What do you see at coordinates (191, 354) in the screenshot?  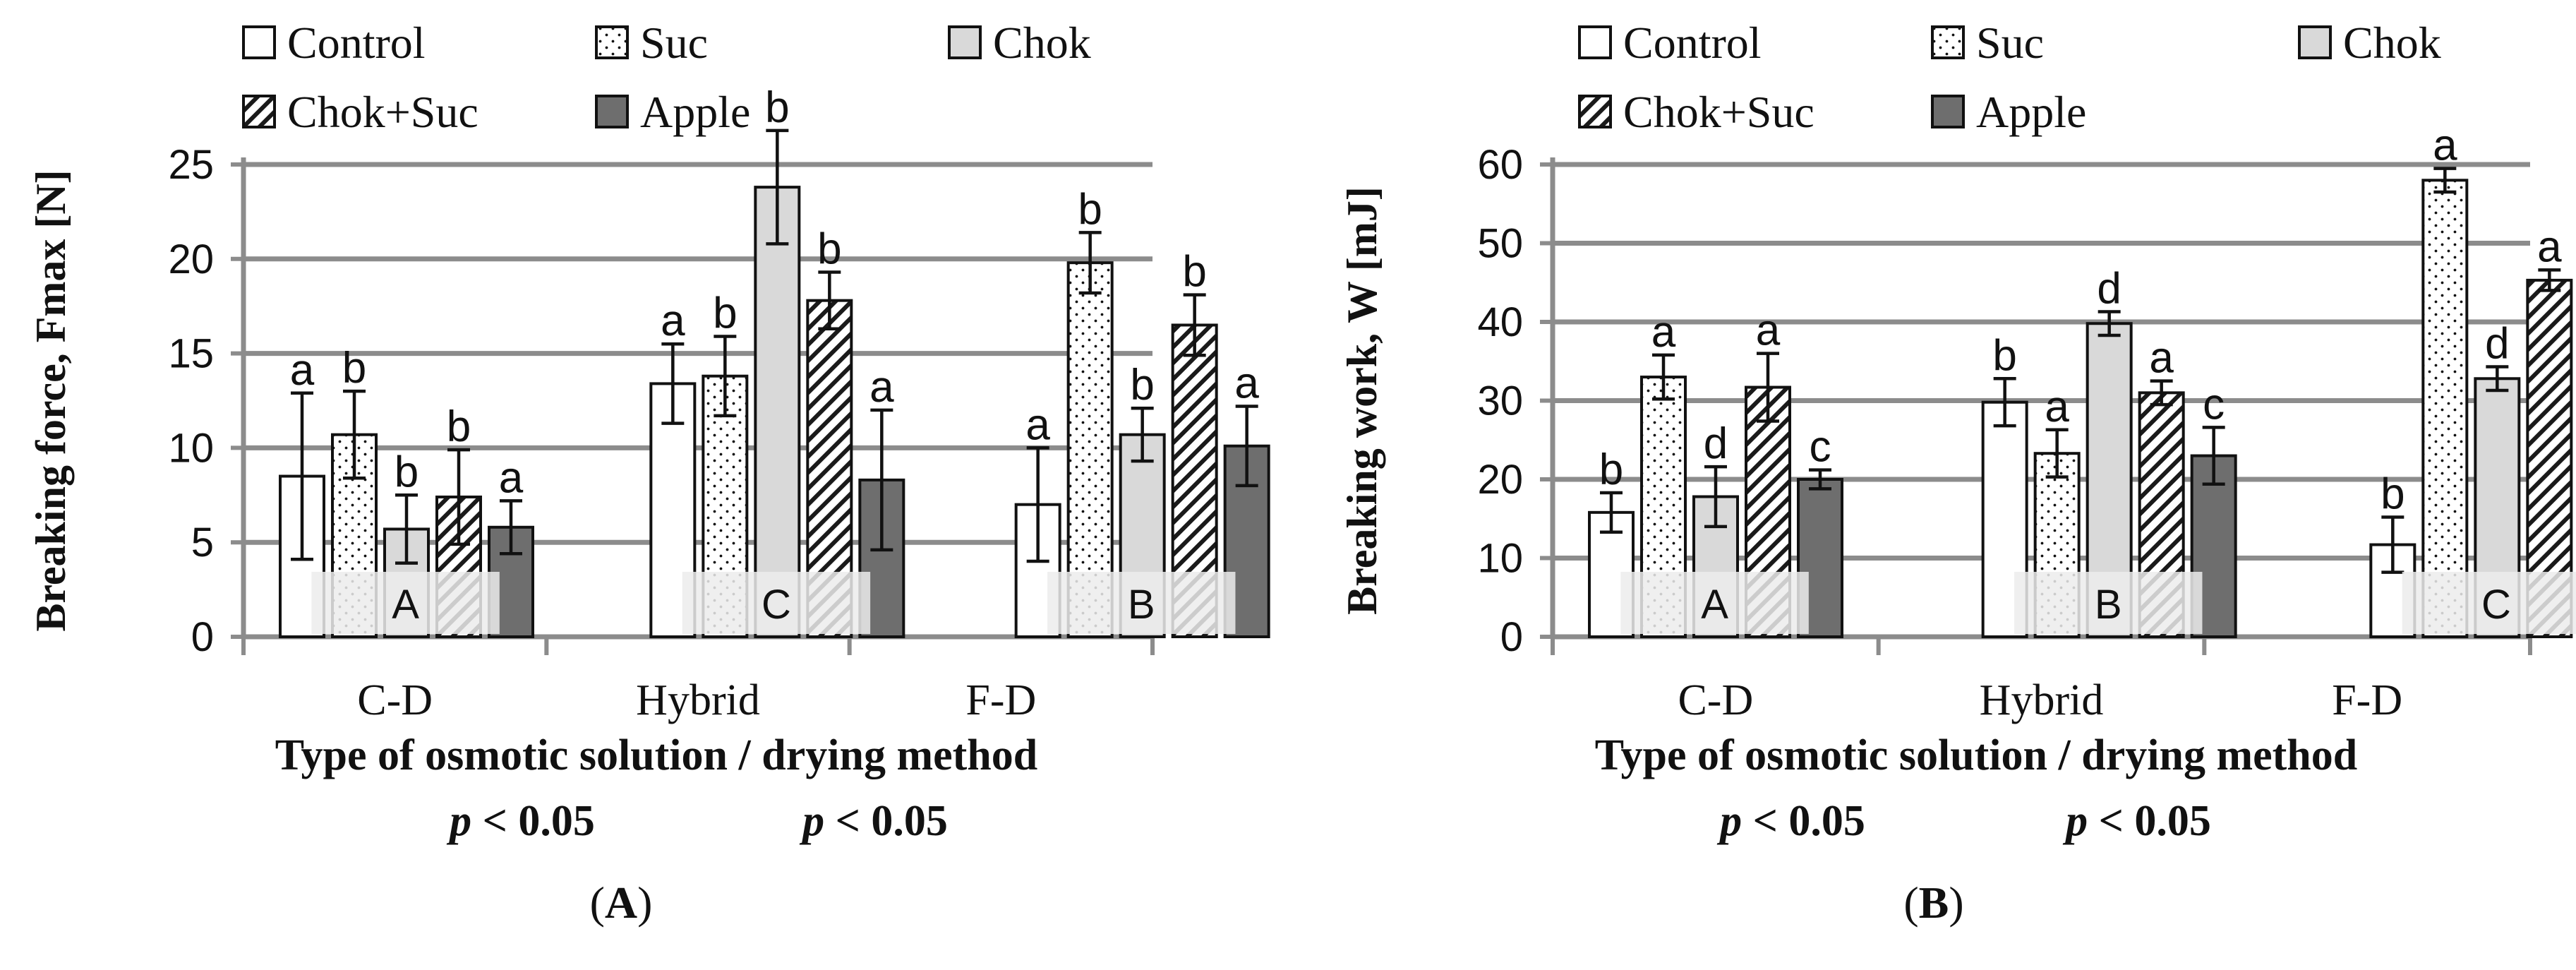 I see `y-tick-label: 15` at bounding box center [191, 354].